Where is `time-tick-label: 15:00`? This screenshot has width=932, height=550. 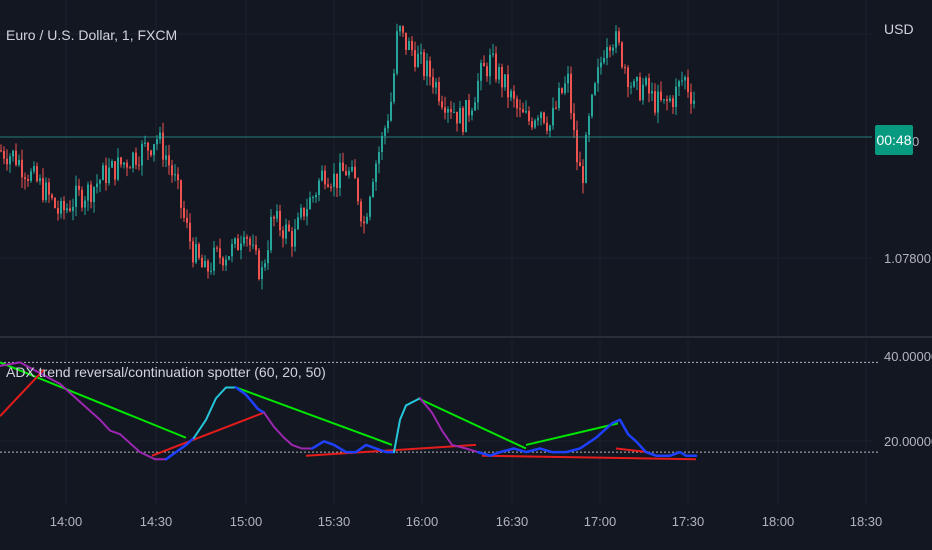 time-tick-label: 15:00 is located at coordinates (246, 521).